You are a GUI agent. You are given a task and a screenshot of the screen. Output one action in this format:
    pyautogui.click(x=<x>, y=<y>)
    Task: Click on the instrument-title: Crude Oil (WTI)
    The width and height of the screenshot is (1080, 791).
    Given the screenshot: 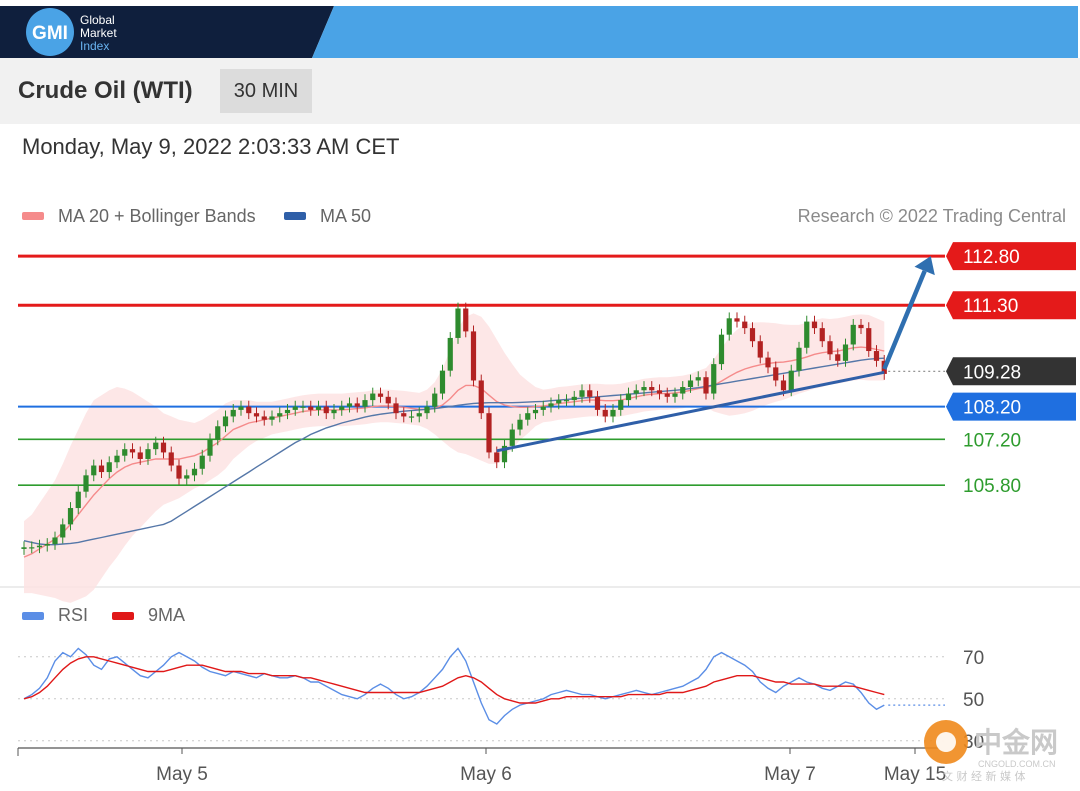 What is the action you would take?
    pyautogui.click(x=105, y=90)
    